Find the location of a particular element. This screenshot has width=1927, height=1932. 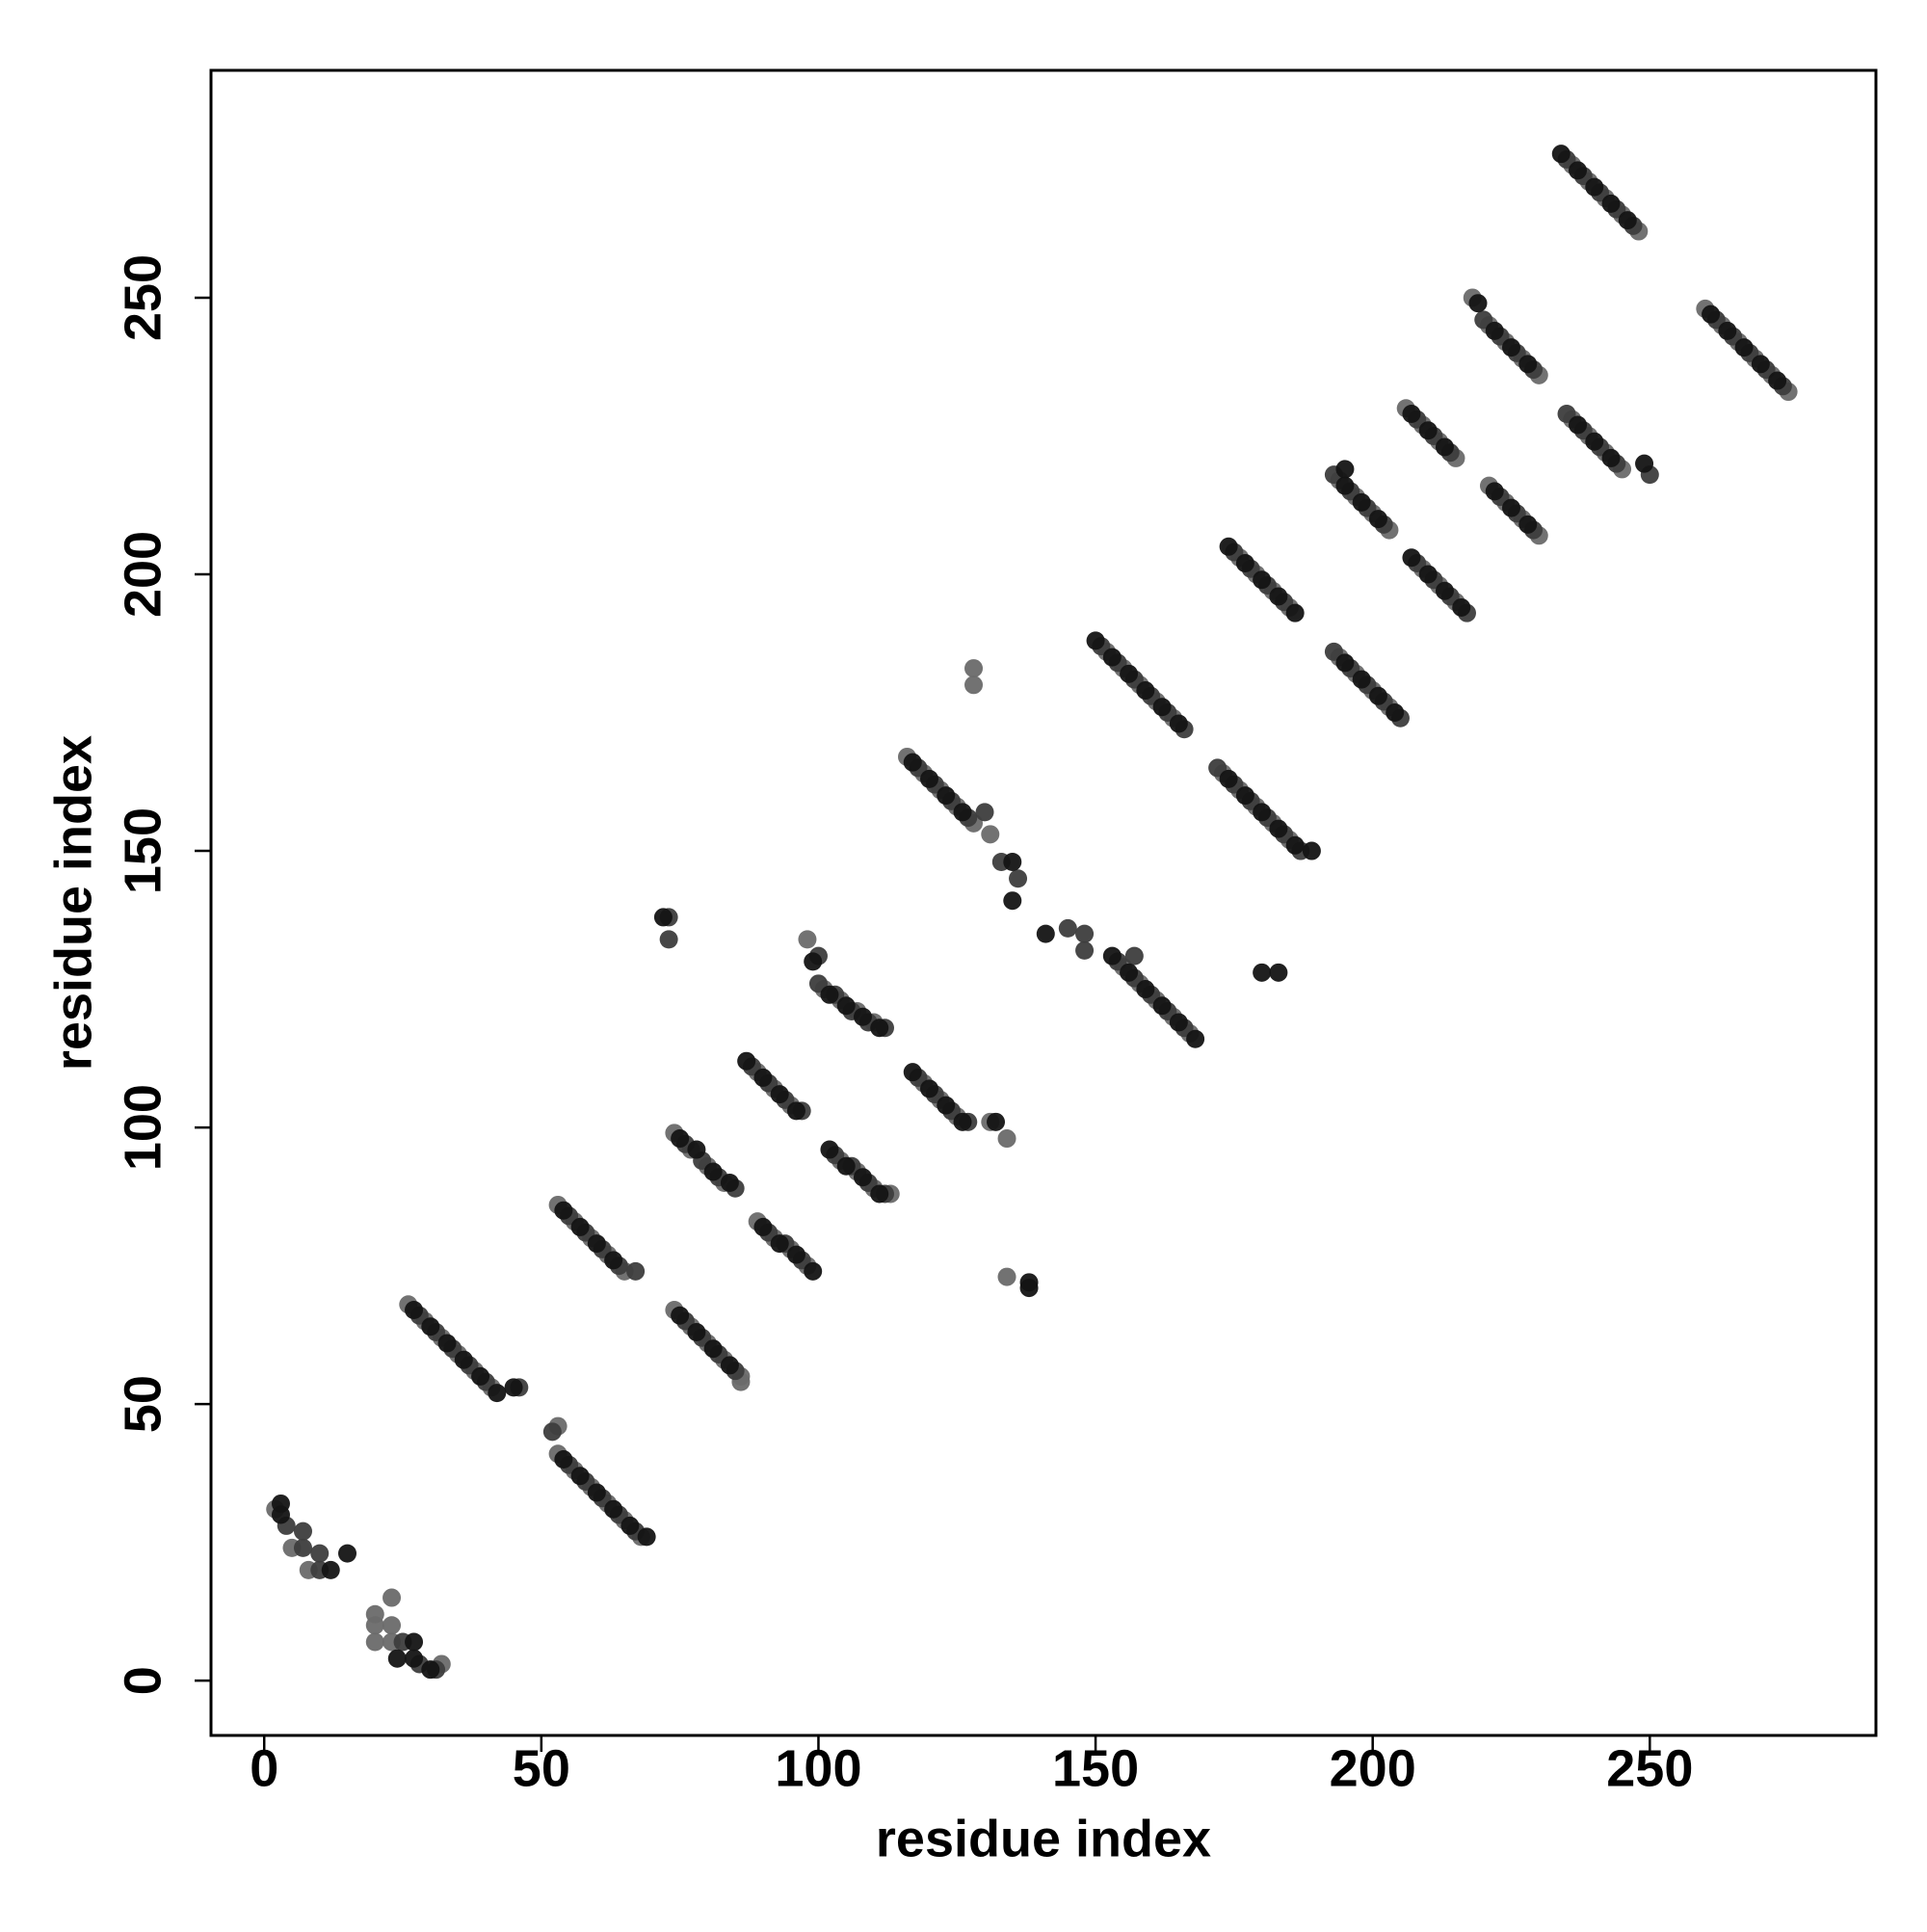

y-tick-label: 0 is located at coordinates (143, 1680).